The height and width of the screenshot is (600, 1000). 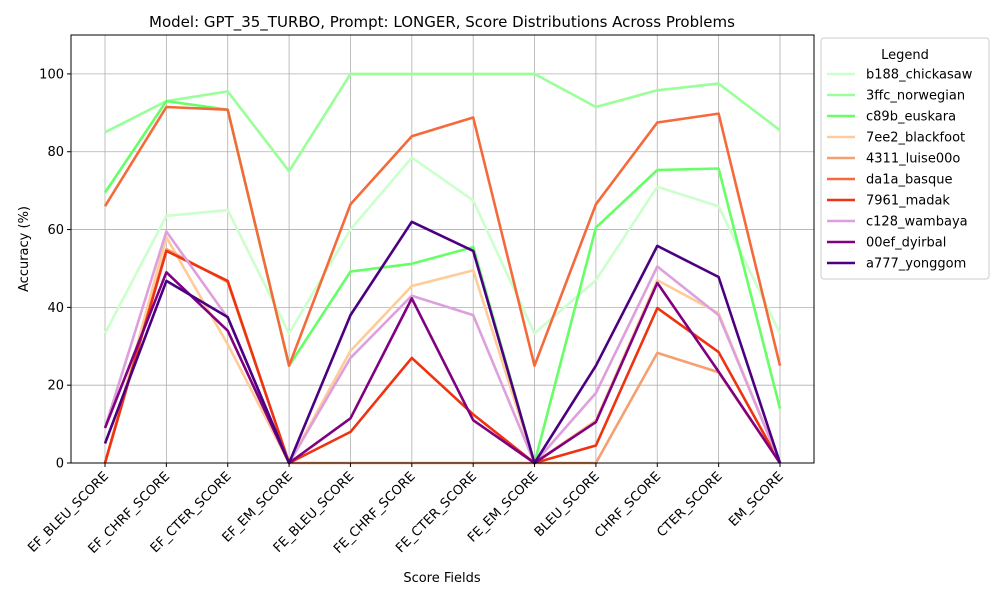 I want to click on x-axis-label: Score Fields, so click(x=442, y=578).